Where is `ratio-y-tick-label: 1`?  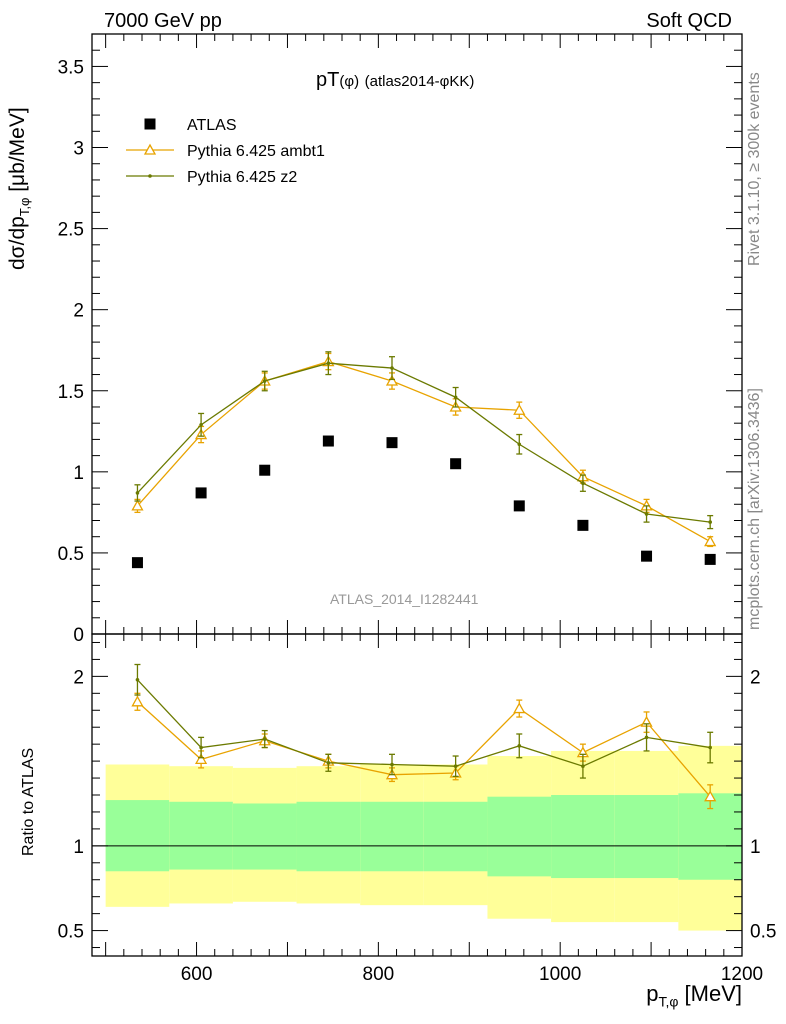
ratio-y-tick-label: 1 is located at coordinates (78, 847).